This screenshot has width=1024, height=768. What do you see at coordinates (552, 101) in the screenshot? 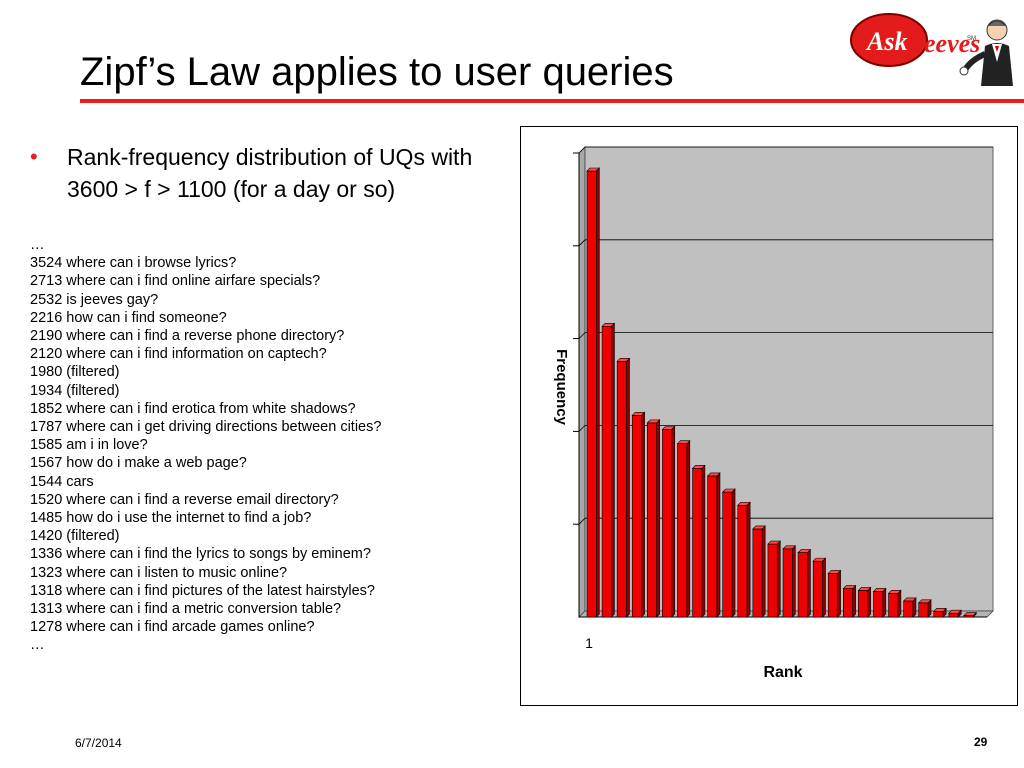
I see `title-divider` at bounding box center [552, 101].